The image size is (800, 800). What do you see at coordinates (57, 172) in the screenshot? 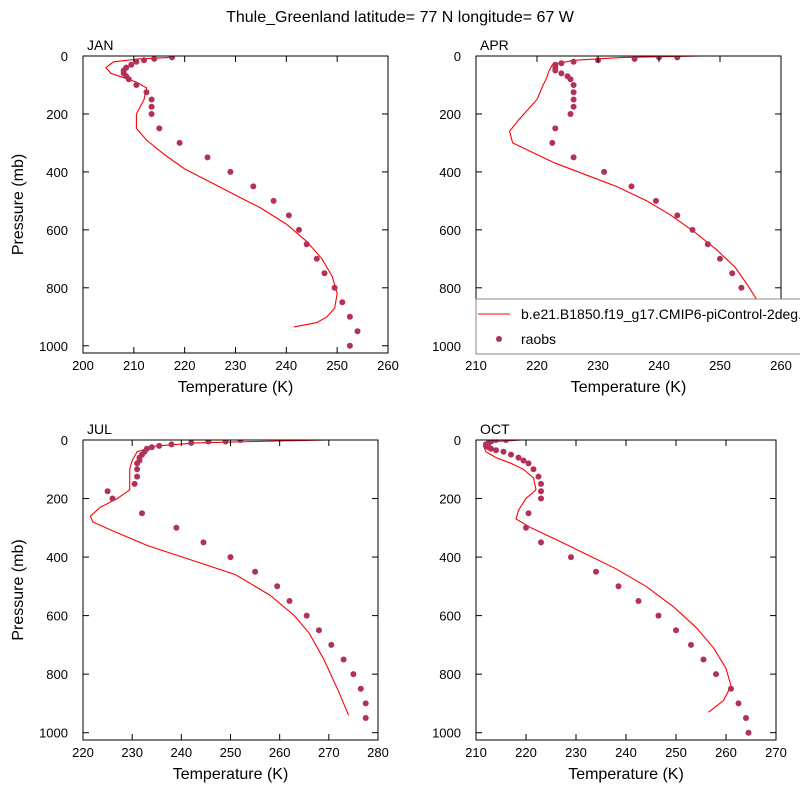
I see `y-tick-label: 400` at bounding box center [57, 172].